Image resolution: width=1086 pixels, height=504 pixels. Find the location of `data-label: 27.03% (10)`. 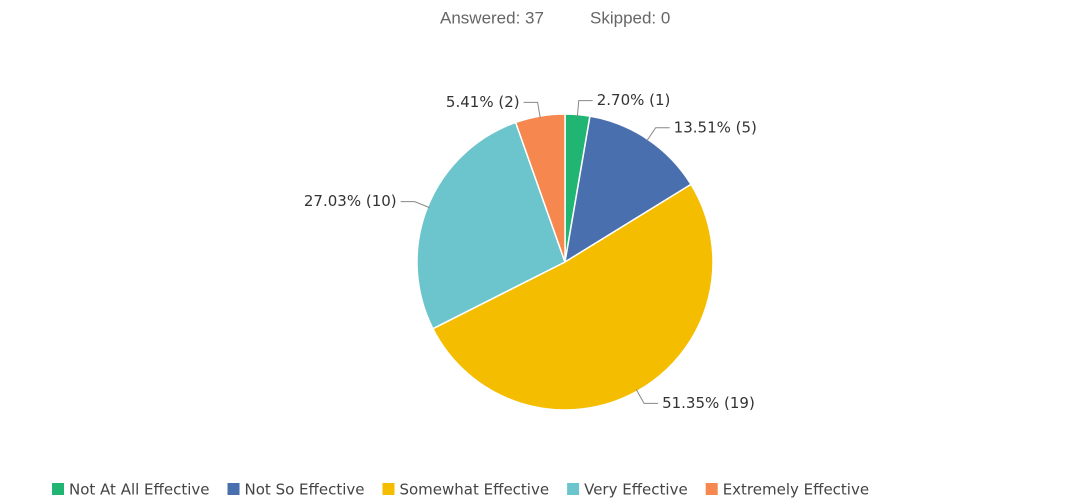

data-label: 27.03% (10) is located at coordinates (350, 201).